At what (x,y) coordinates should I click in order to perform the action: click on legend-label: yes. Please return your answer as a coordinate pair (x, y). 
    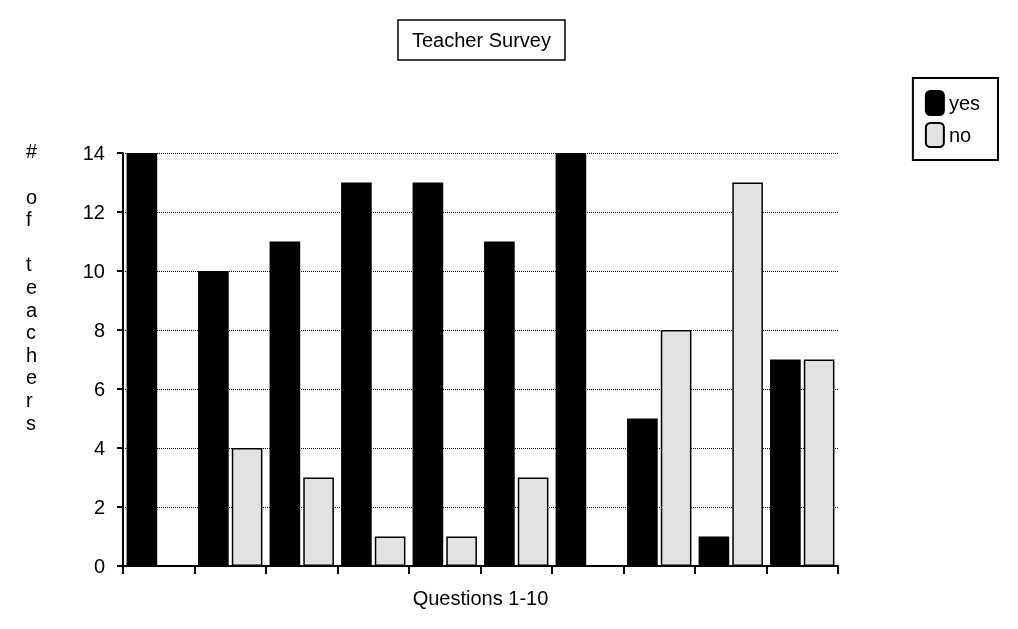
    Looking at the image, I should click on (964, 103).